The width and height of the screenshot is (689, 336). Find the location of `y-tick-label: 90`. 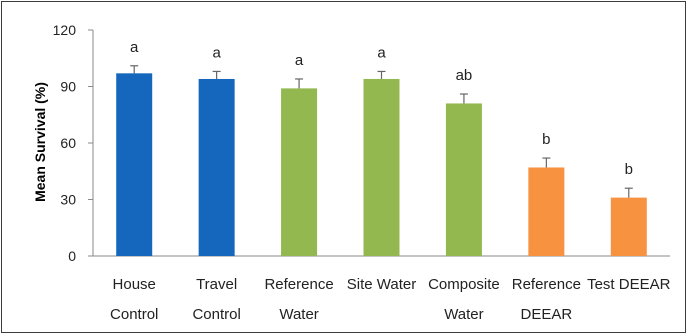

y-tick-label: 90 is located at coordinates (68, 87).